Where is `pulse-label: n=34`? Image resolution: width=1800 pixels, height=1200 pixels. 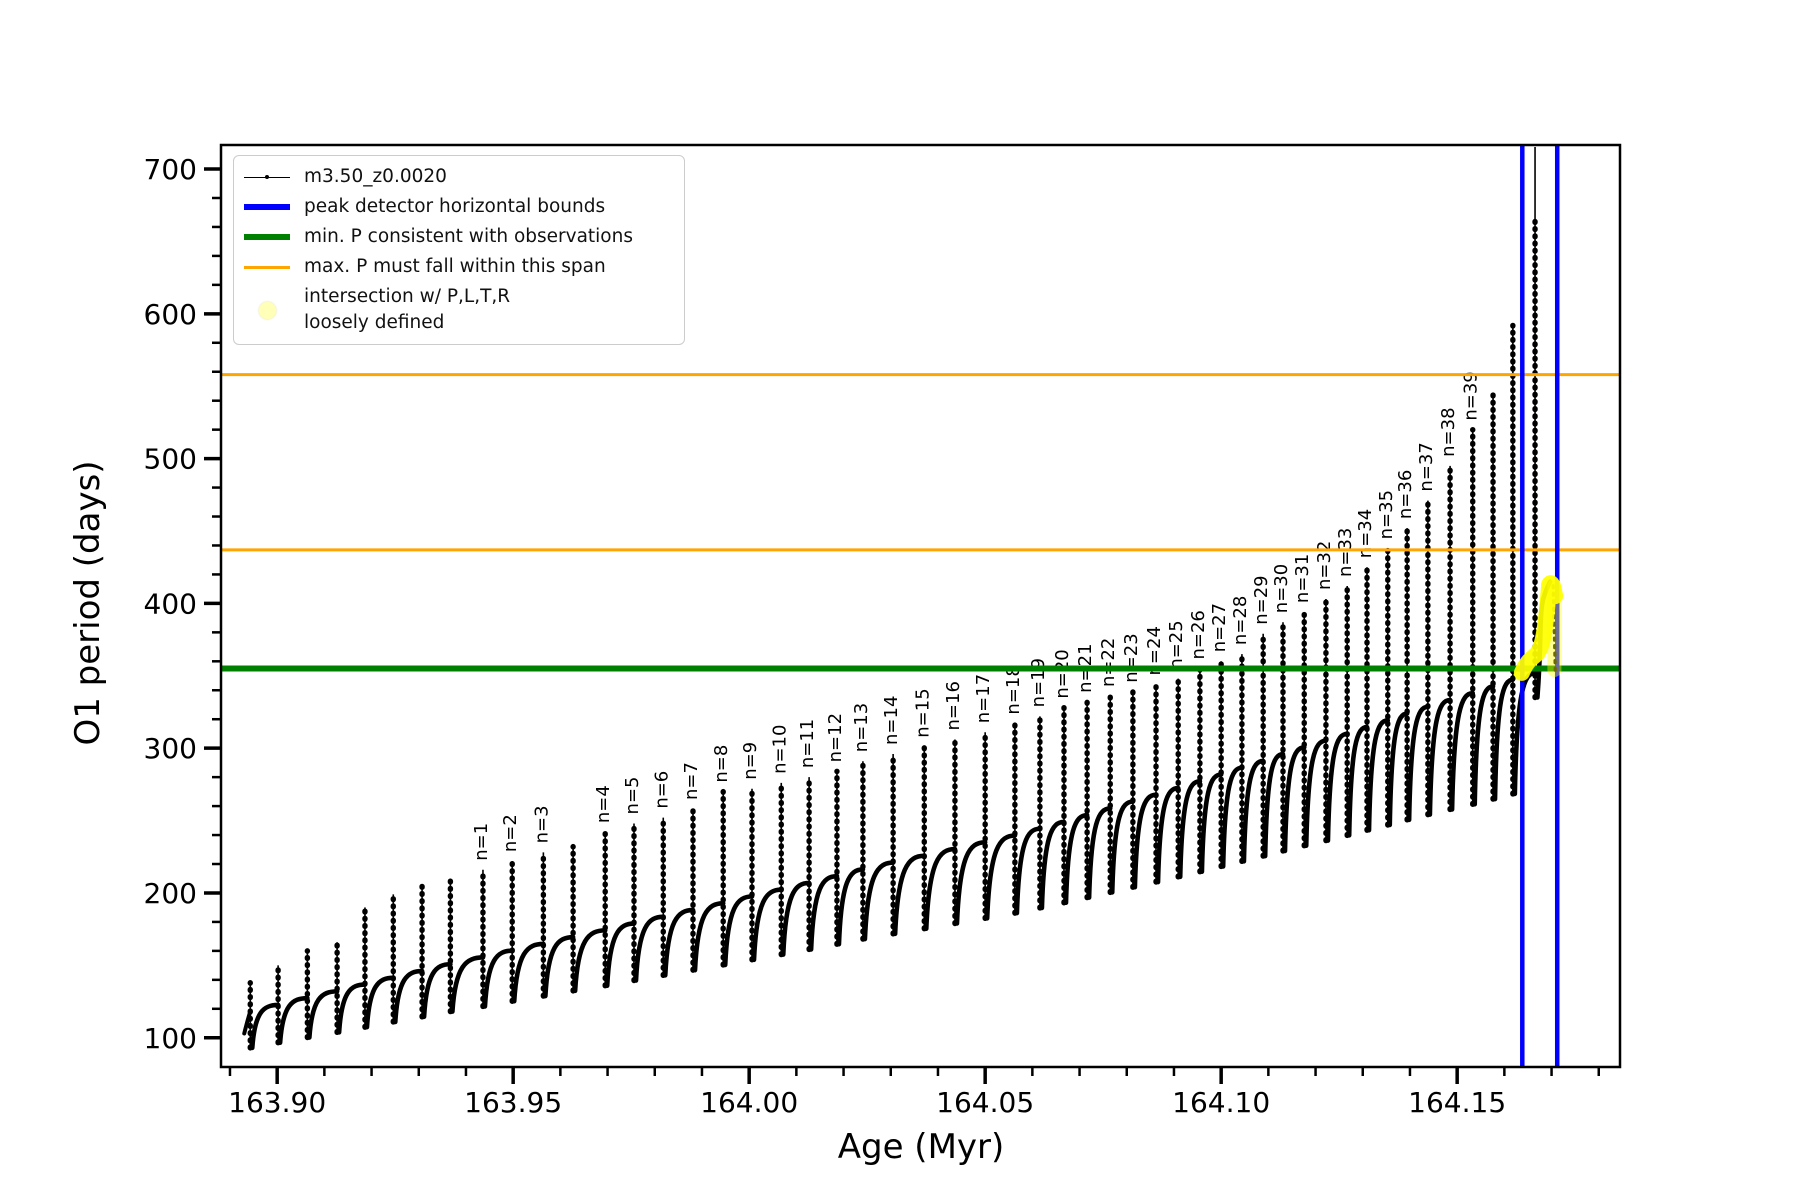
pulse-label: n=34 is located at coordinates (1365, 533).